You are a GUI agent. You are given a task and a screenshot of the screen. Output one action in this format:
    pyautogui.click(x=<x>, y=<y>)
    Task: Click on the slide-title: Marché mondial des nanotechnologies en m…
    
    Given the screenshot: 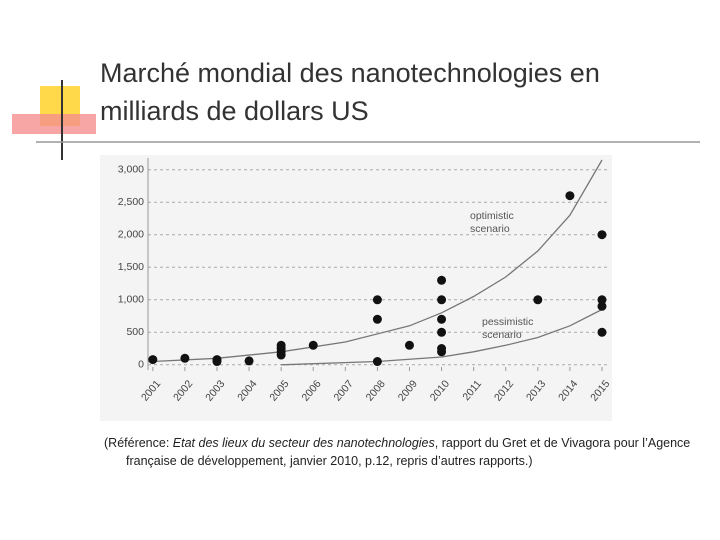 What is the action you would take?
    pyautogui.click(x=350, y=92)
    